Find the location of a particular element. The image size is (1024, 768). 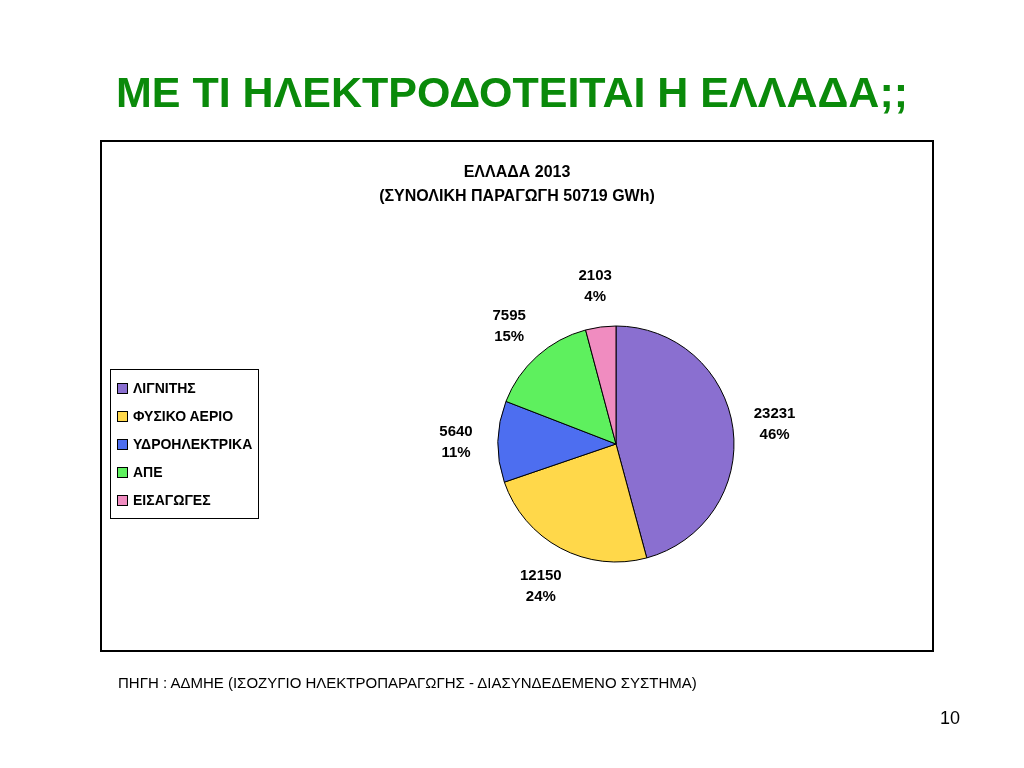

data-label: 12150 24% is located at coordinates (541, 585).